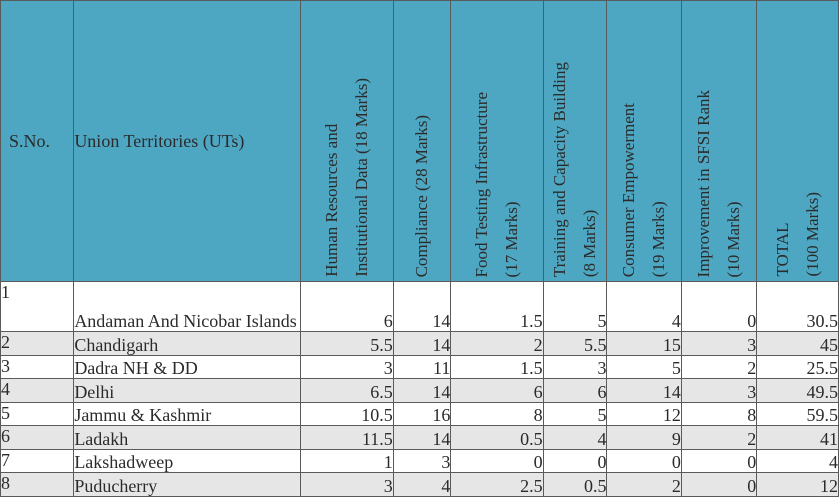 This screenshot has height=502, width=839. Describe the element at coordinates (575, 437) in the screenshot. I see `cell-training: 4` at that location.